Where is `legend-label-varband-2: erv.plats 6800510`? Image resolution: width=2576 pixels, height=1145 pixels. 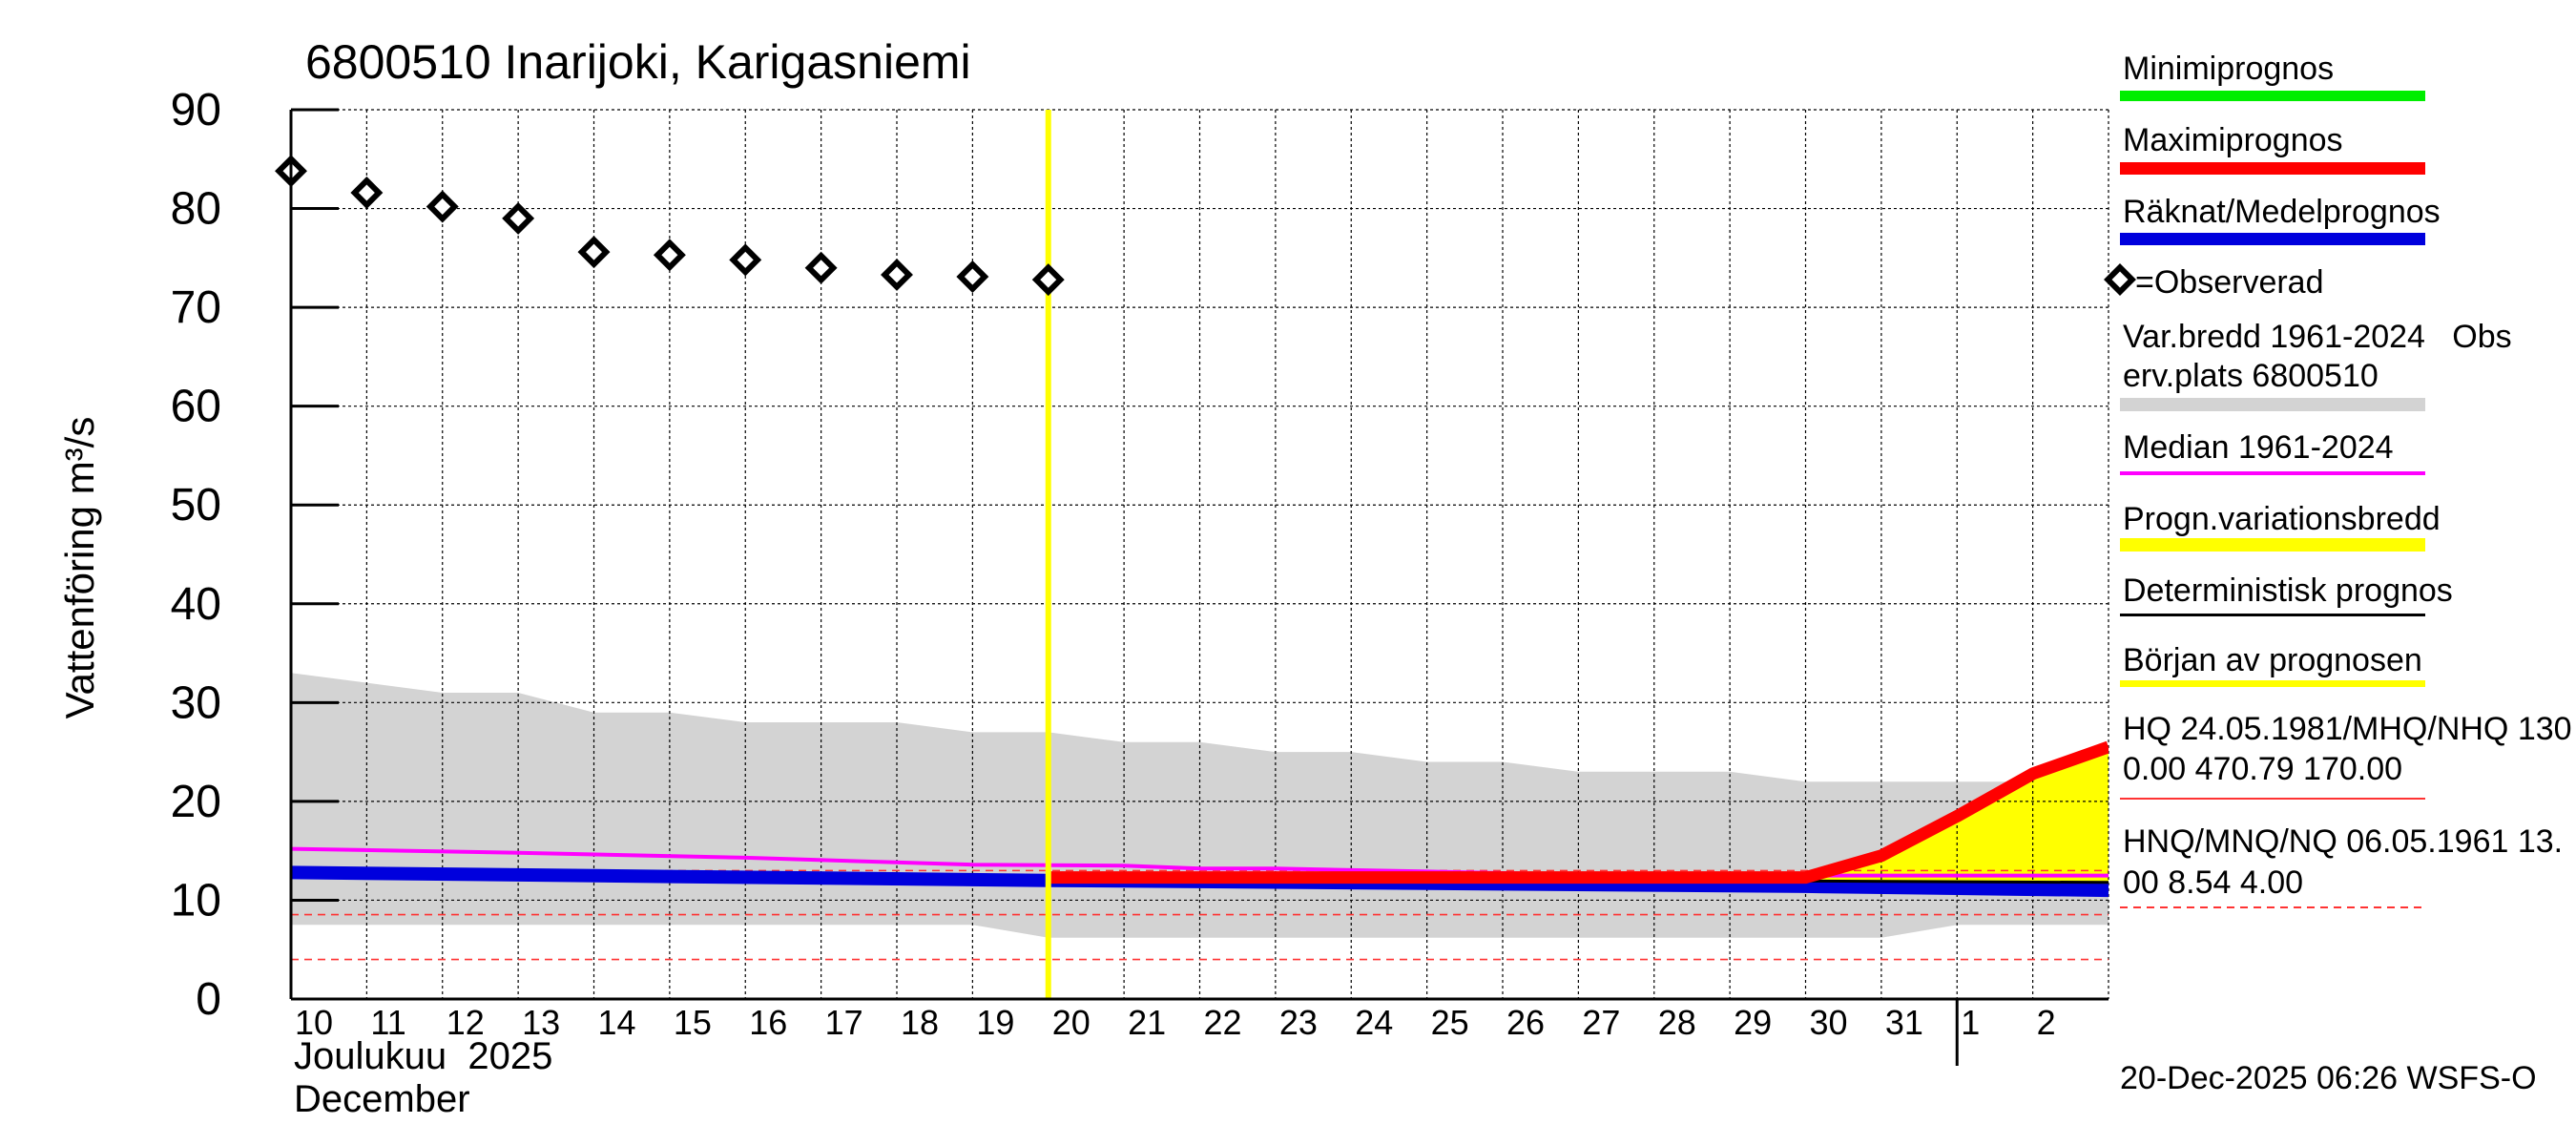 legend-label-varband-2: erv.plats 6800510 is located at coordinates (2251, 376).